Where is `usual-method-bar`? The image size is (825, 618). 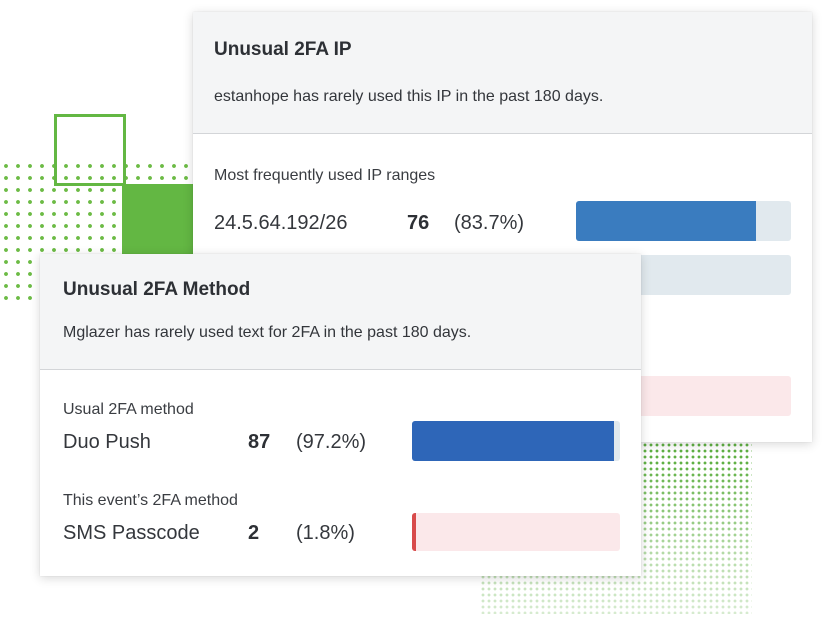
usual-method-bar is located at coordinates (516, 441).